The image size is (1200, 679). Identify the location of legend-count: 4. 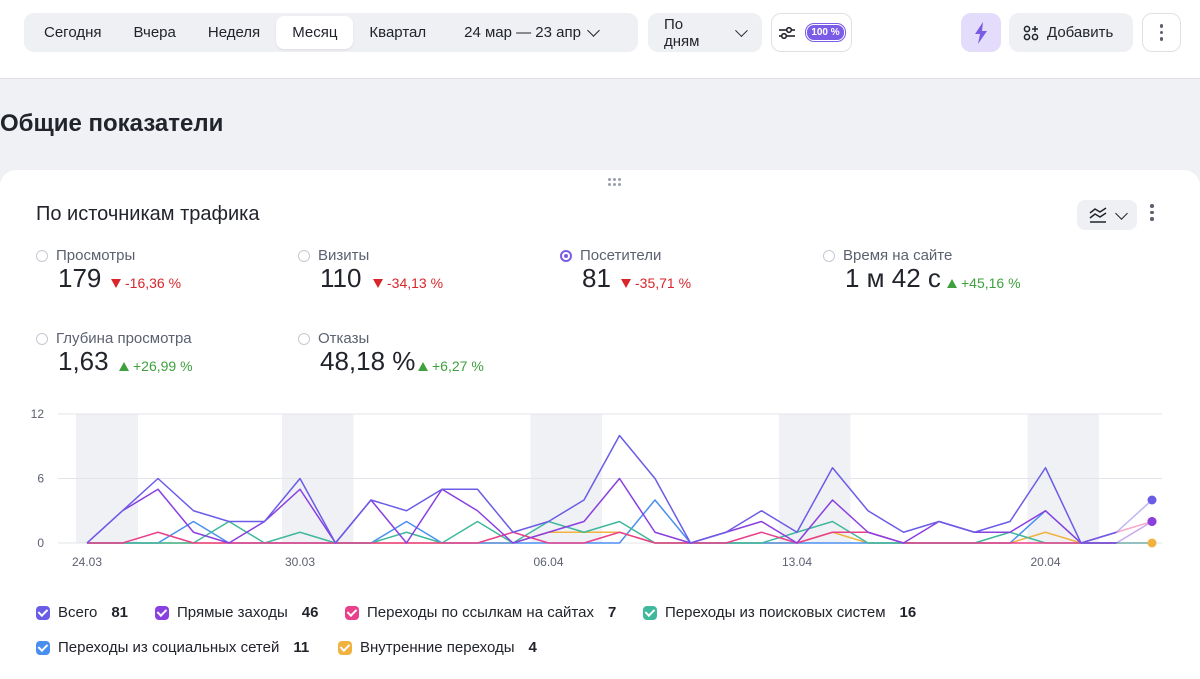
(532, 647).